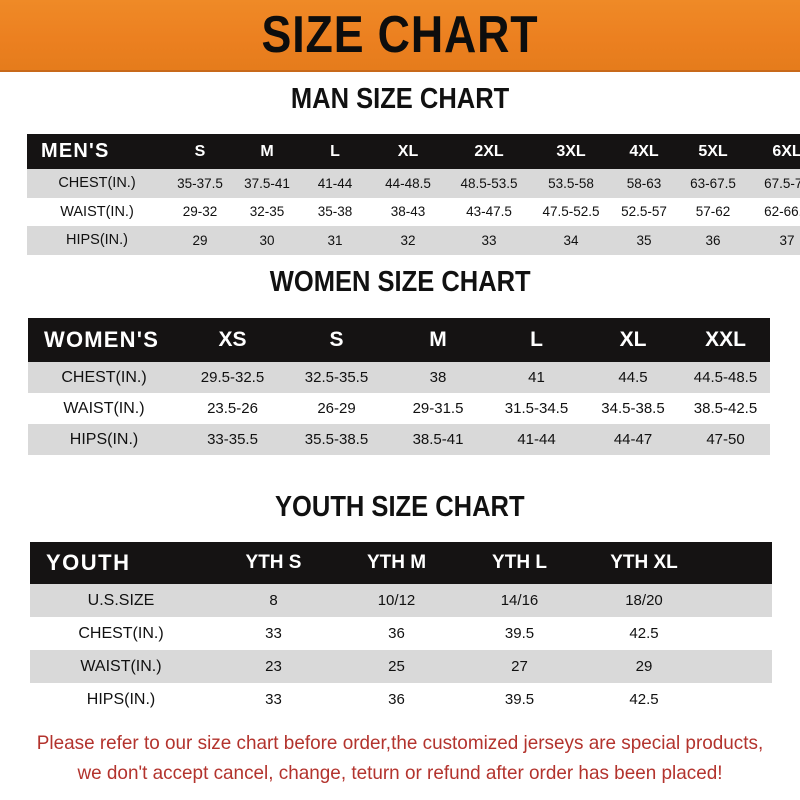 The width and height of the screenshot is (800, 800). Describe the element at coordinates (787, 240) in the screenshot. I see `men-cell-value: 37` at that location.